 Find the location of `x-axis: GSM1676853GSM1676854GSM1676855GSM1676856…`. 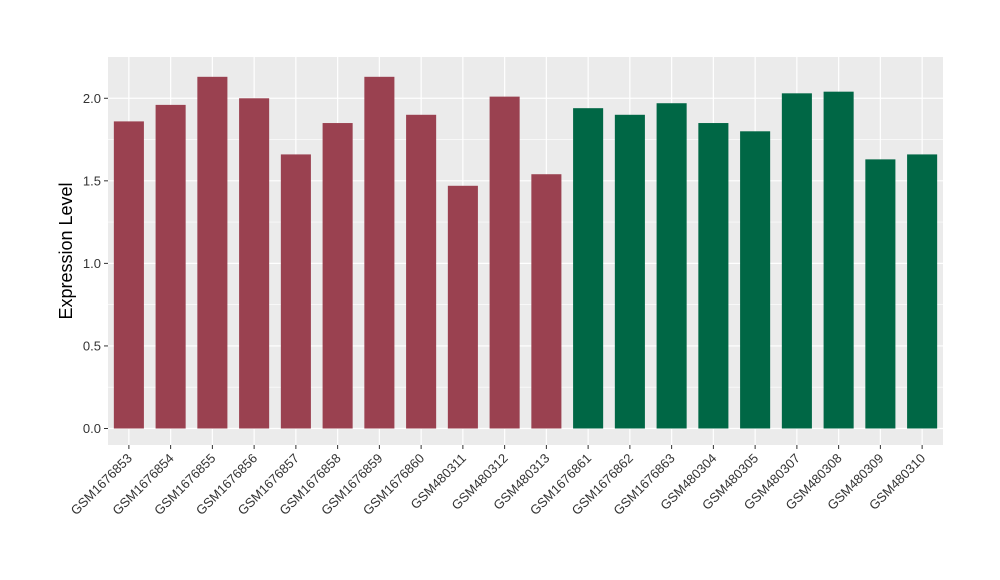

x-axis: GSM1676853GSM1676854GSM1676855GSM1676856… is located at coordinates (498, 481).